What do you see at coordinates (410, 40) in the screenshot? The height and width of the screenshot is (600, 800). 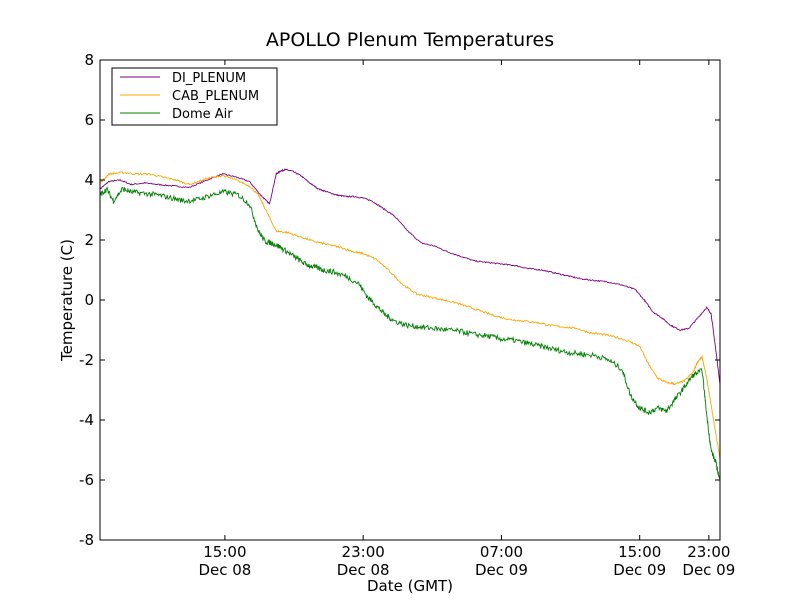 I see `chart-title: APOLLO Plenum Temperatures` at bounding box center [410, 40].